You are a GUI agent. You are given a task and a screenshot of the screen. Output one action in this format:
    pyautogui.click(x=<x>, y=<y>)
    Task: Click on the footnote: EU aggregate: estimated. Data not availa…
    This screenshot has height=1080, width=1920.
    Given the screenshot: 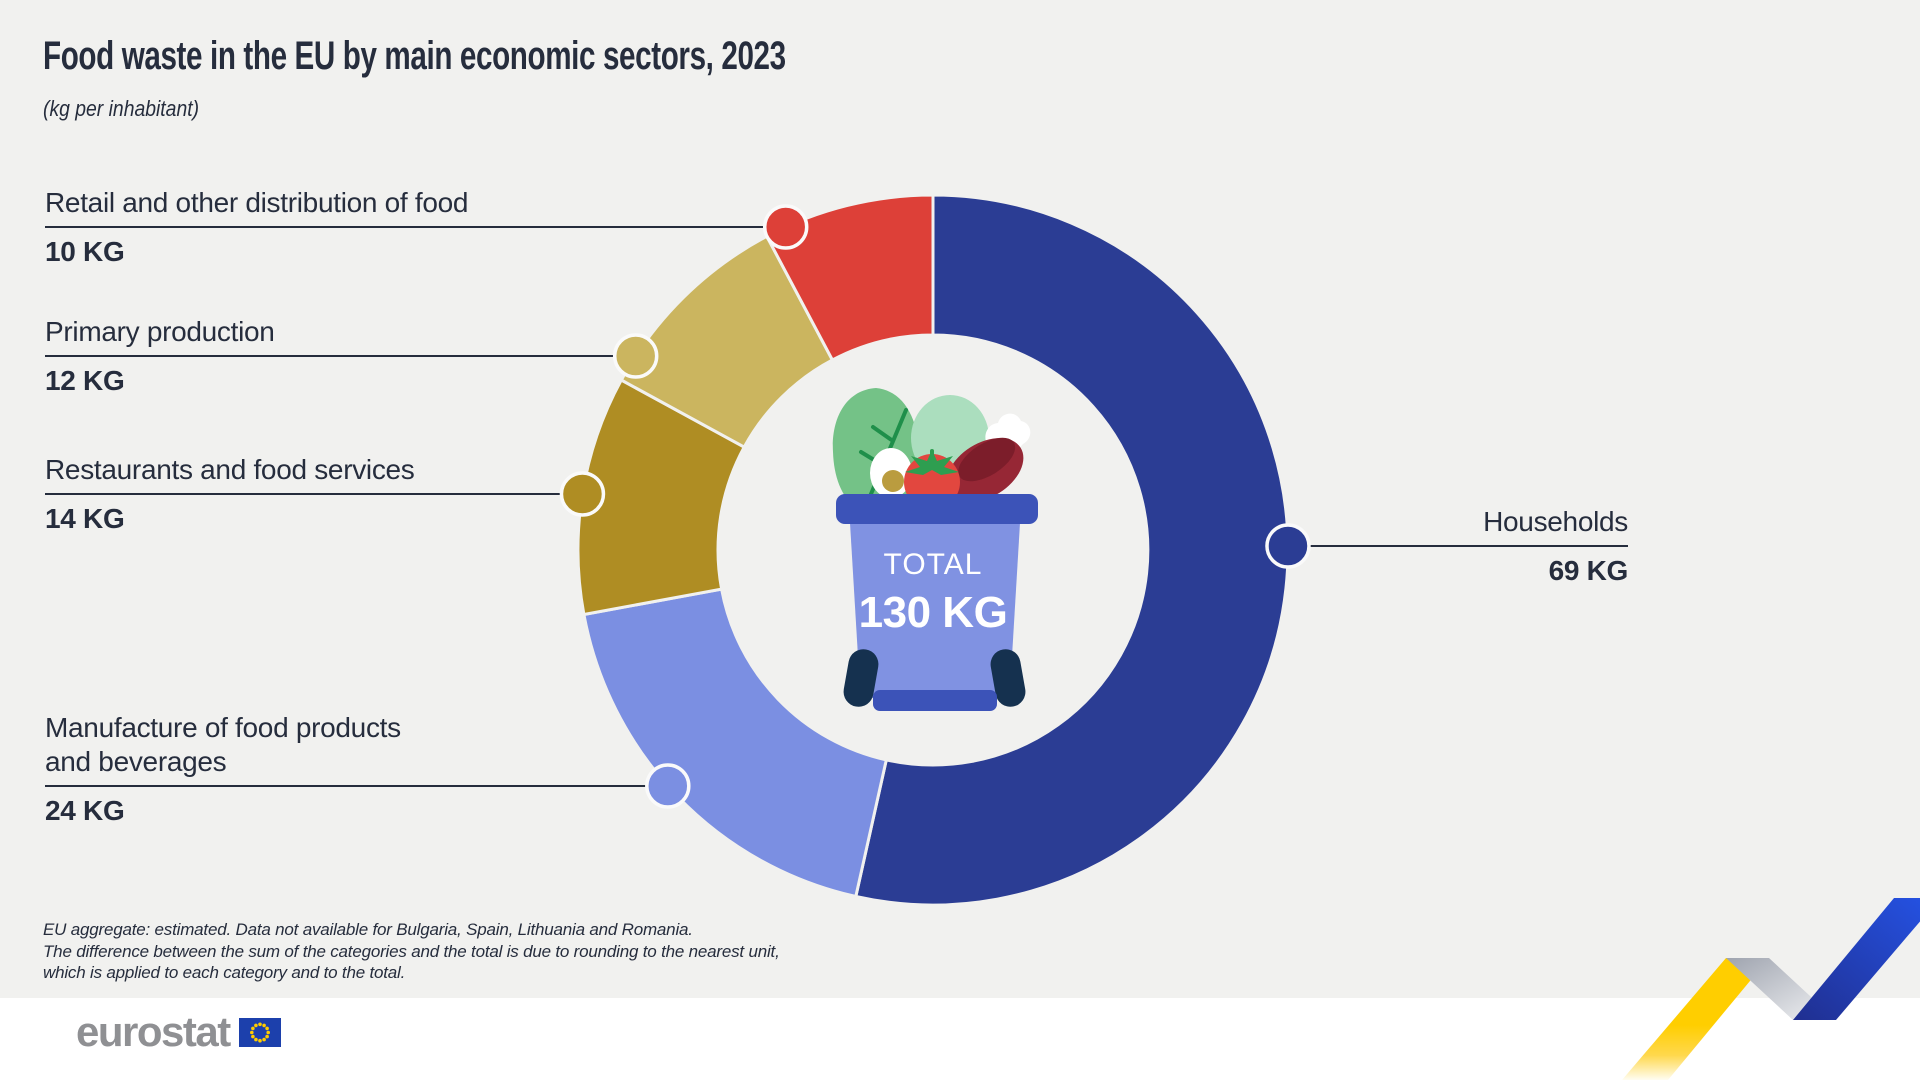 What is the action you would take?
    pyautogui.click(x=411, y=951)
    